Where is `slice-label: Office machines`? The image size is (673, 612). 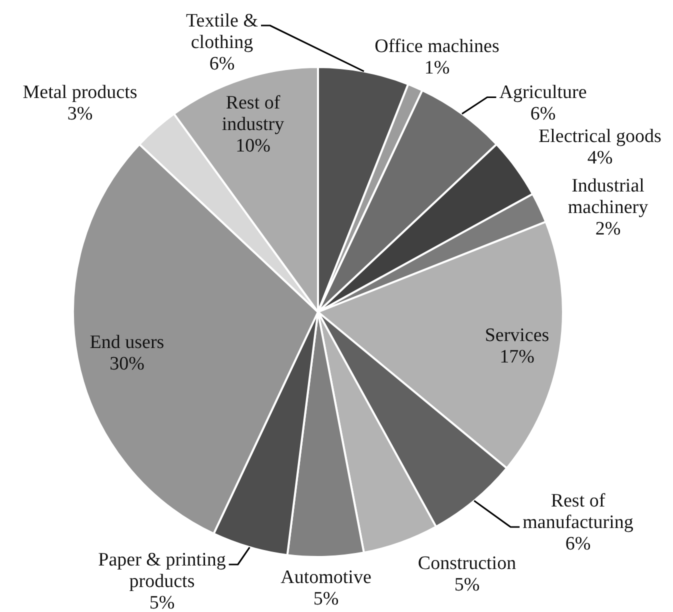
slice-label: Office machines is located at coordinates (437, 47).